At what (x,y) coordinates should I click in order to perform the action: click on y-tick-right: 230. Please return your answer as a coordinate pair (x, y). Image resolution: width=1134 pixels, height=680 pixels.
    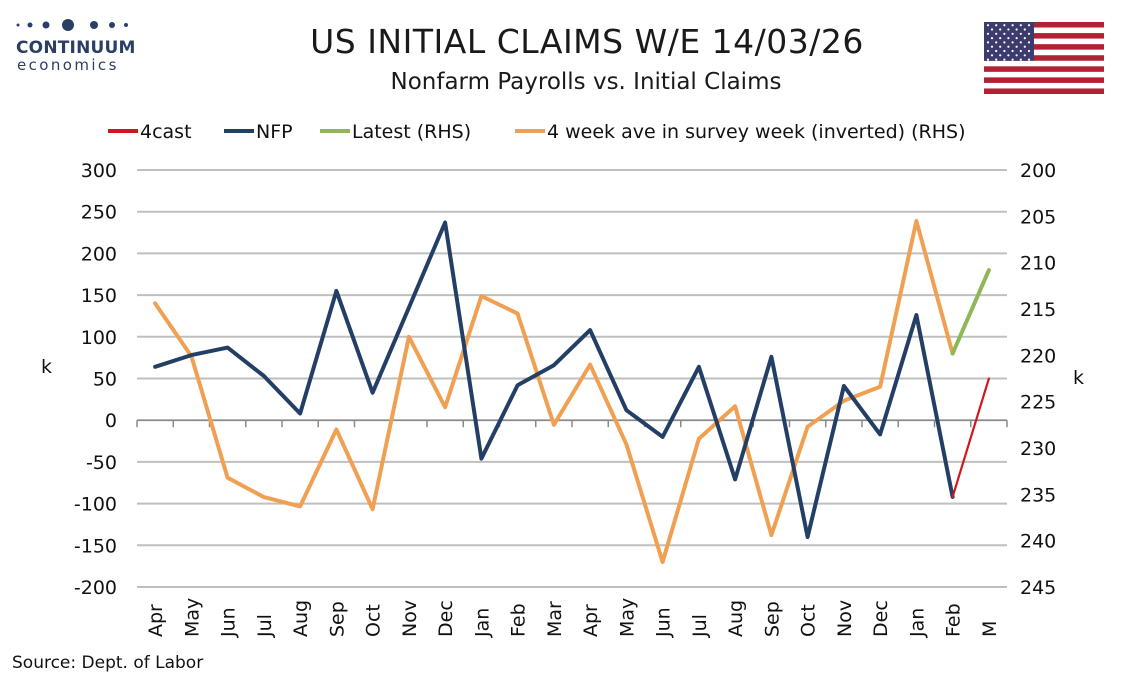
    Looking at the image, I should click on (1038, 449).